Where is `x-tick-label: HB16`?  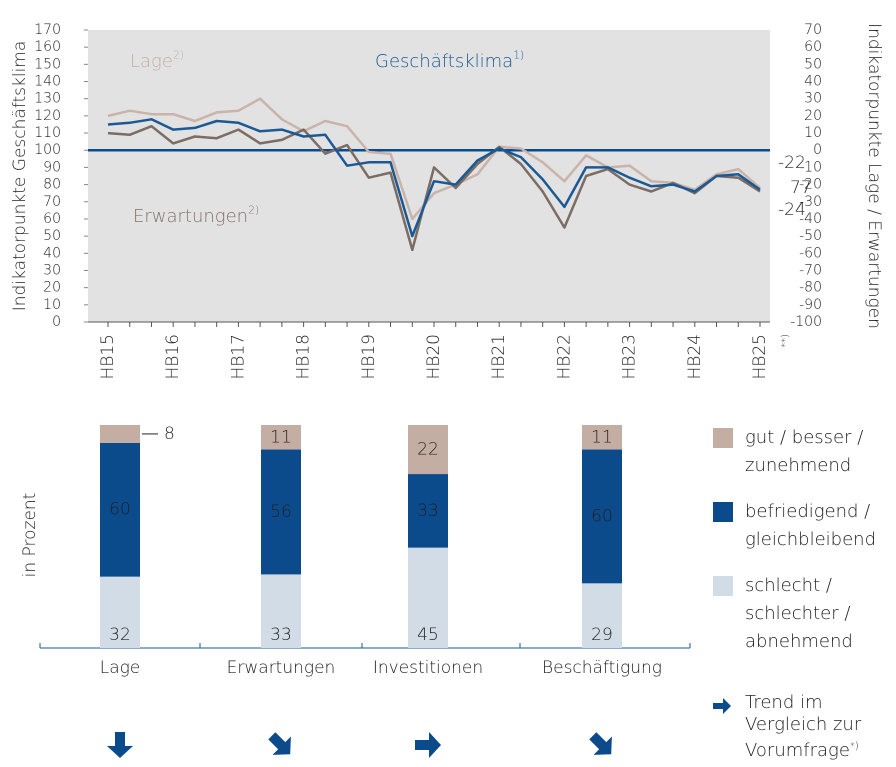 x-tick-label: HB16 is located at coordinates (173, 357).